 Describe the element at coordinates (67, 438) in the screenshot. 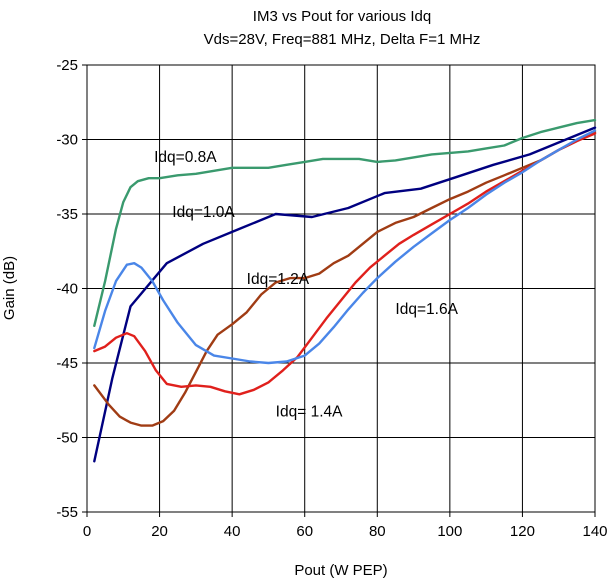

I see `y-tick-label: -50` at that location.